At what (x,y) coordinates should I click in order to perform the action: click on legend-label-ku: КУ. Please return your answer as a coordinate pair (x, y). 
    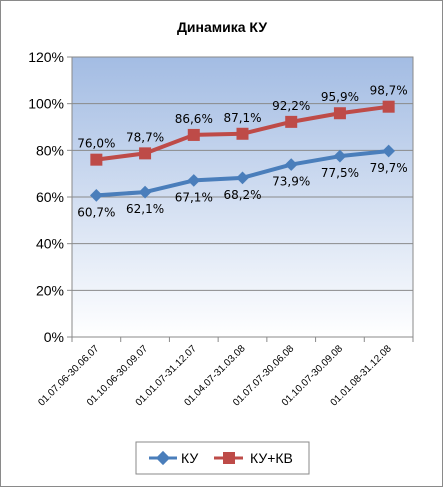
    Looking at the image, I should click on (189, 458).